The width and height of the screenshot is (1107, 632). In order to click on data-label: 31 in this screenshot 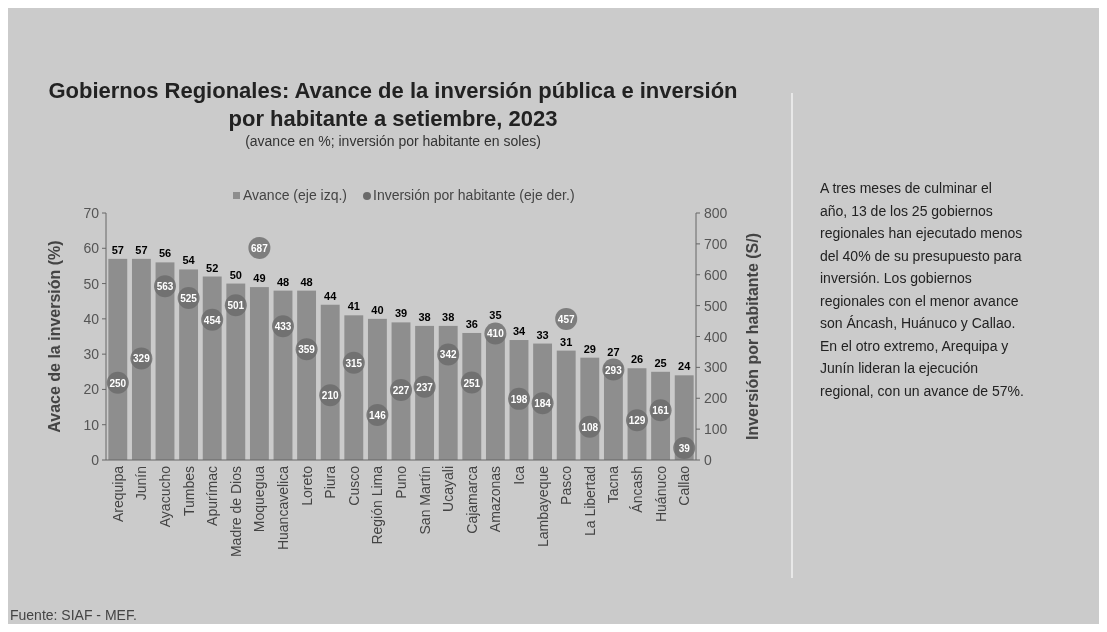, I will do `click(566, 341)`.